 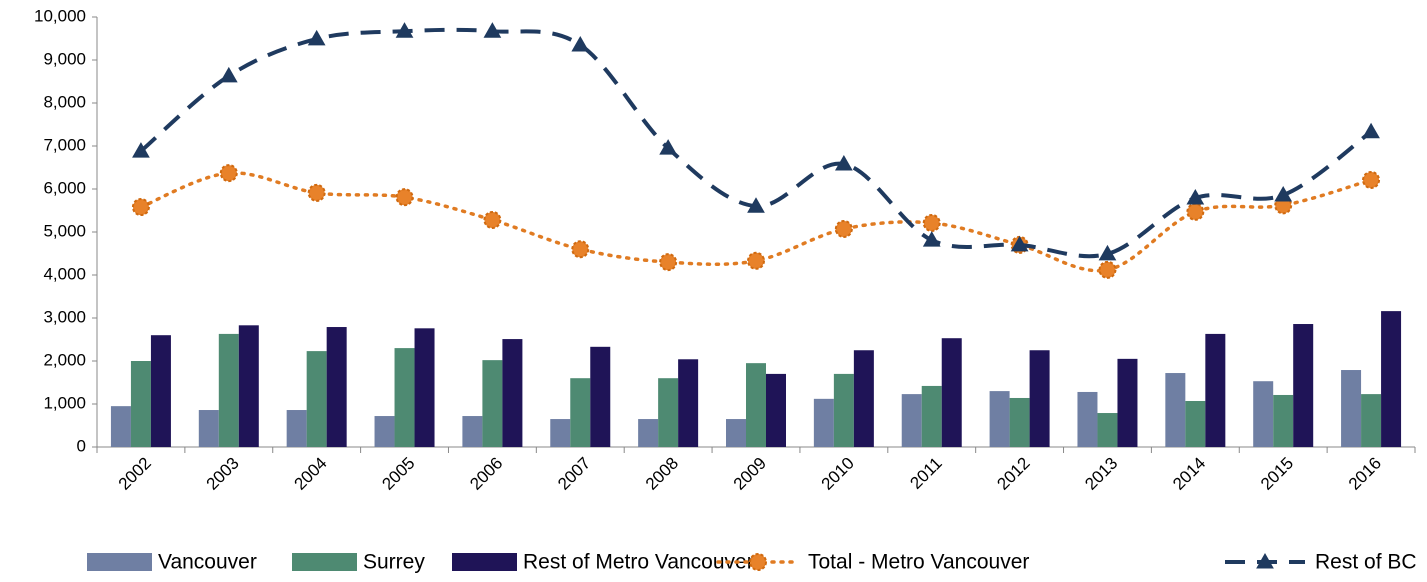 I want to click on y-tick-label: 5,000, so click(x=64, y=230).